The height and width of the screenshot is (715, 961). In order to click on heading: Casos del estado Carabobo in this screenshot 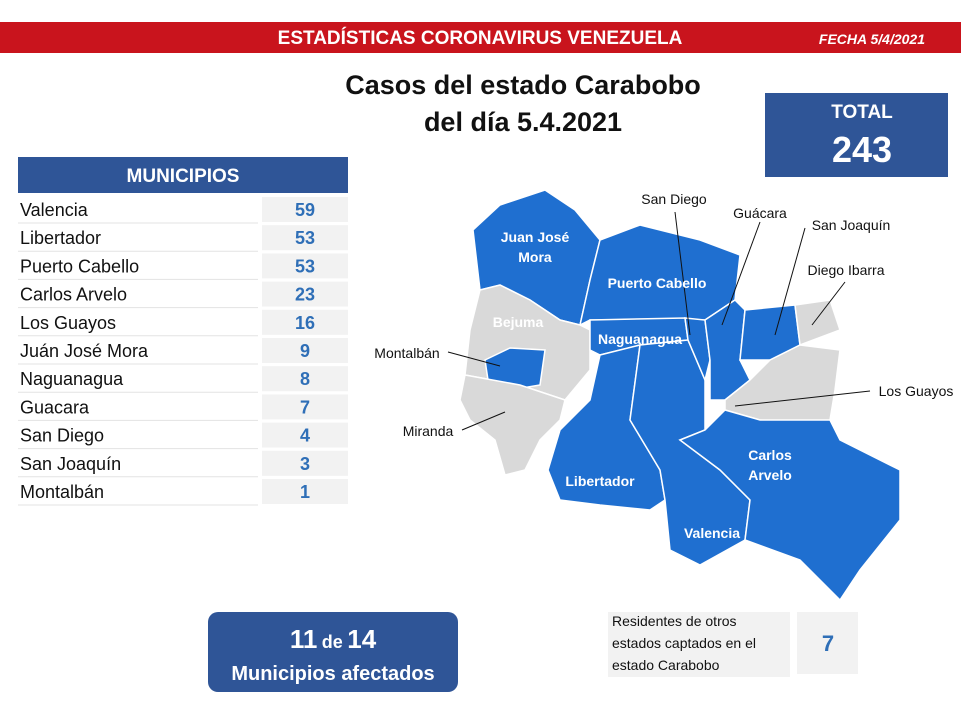, I will do `click(523, 85)`.